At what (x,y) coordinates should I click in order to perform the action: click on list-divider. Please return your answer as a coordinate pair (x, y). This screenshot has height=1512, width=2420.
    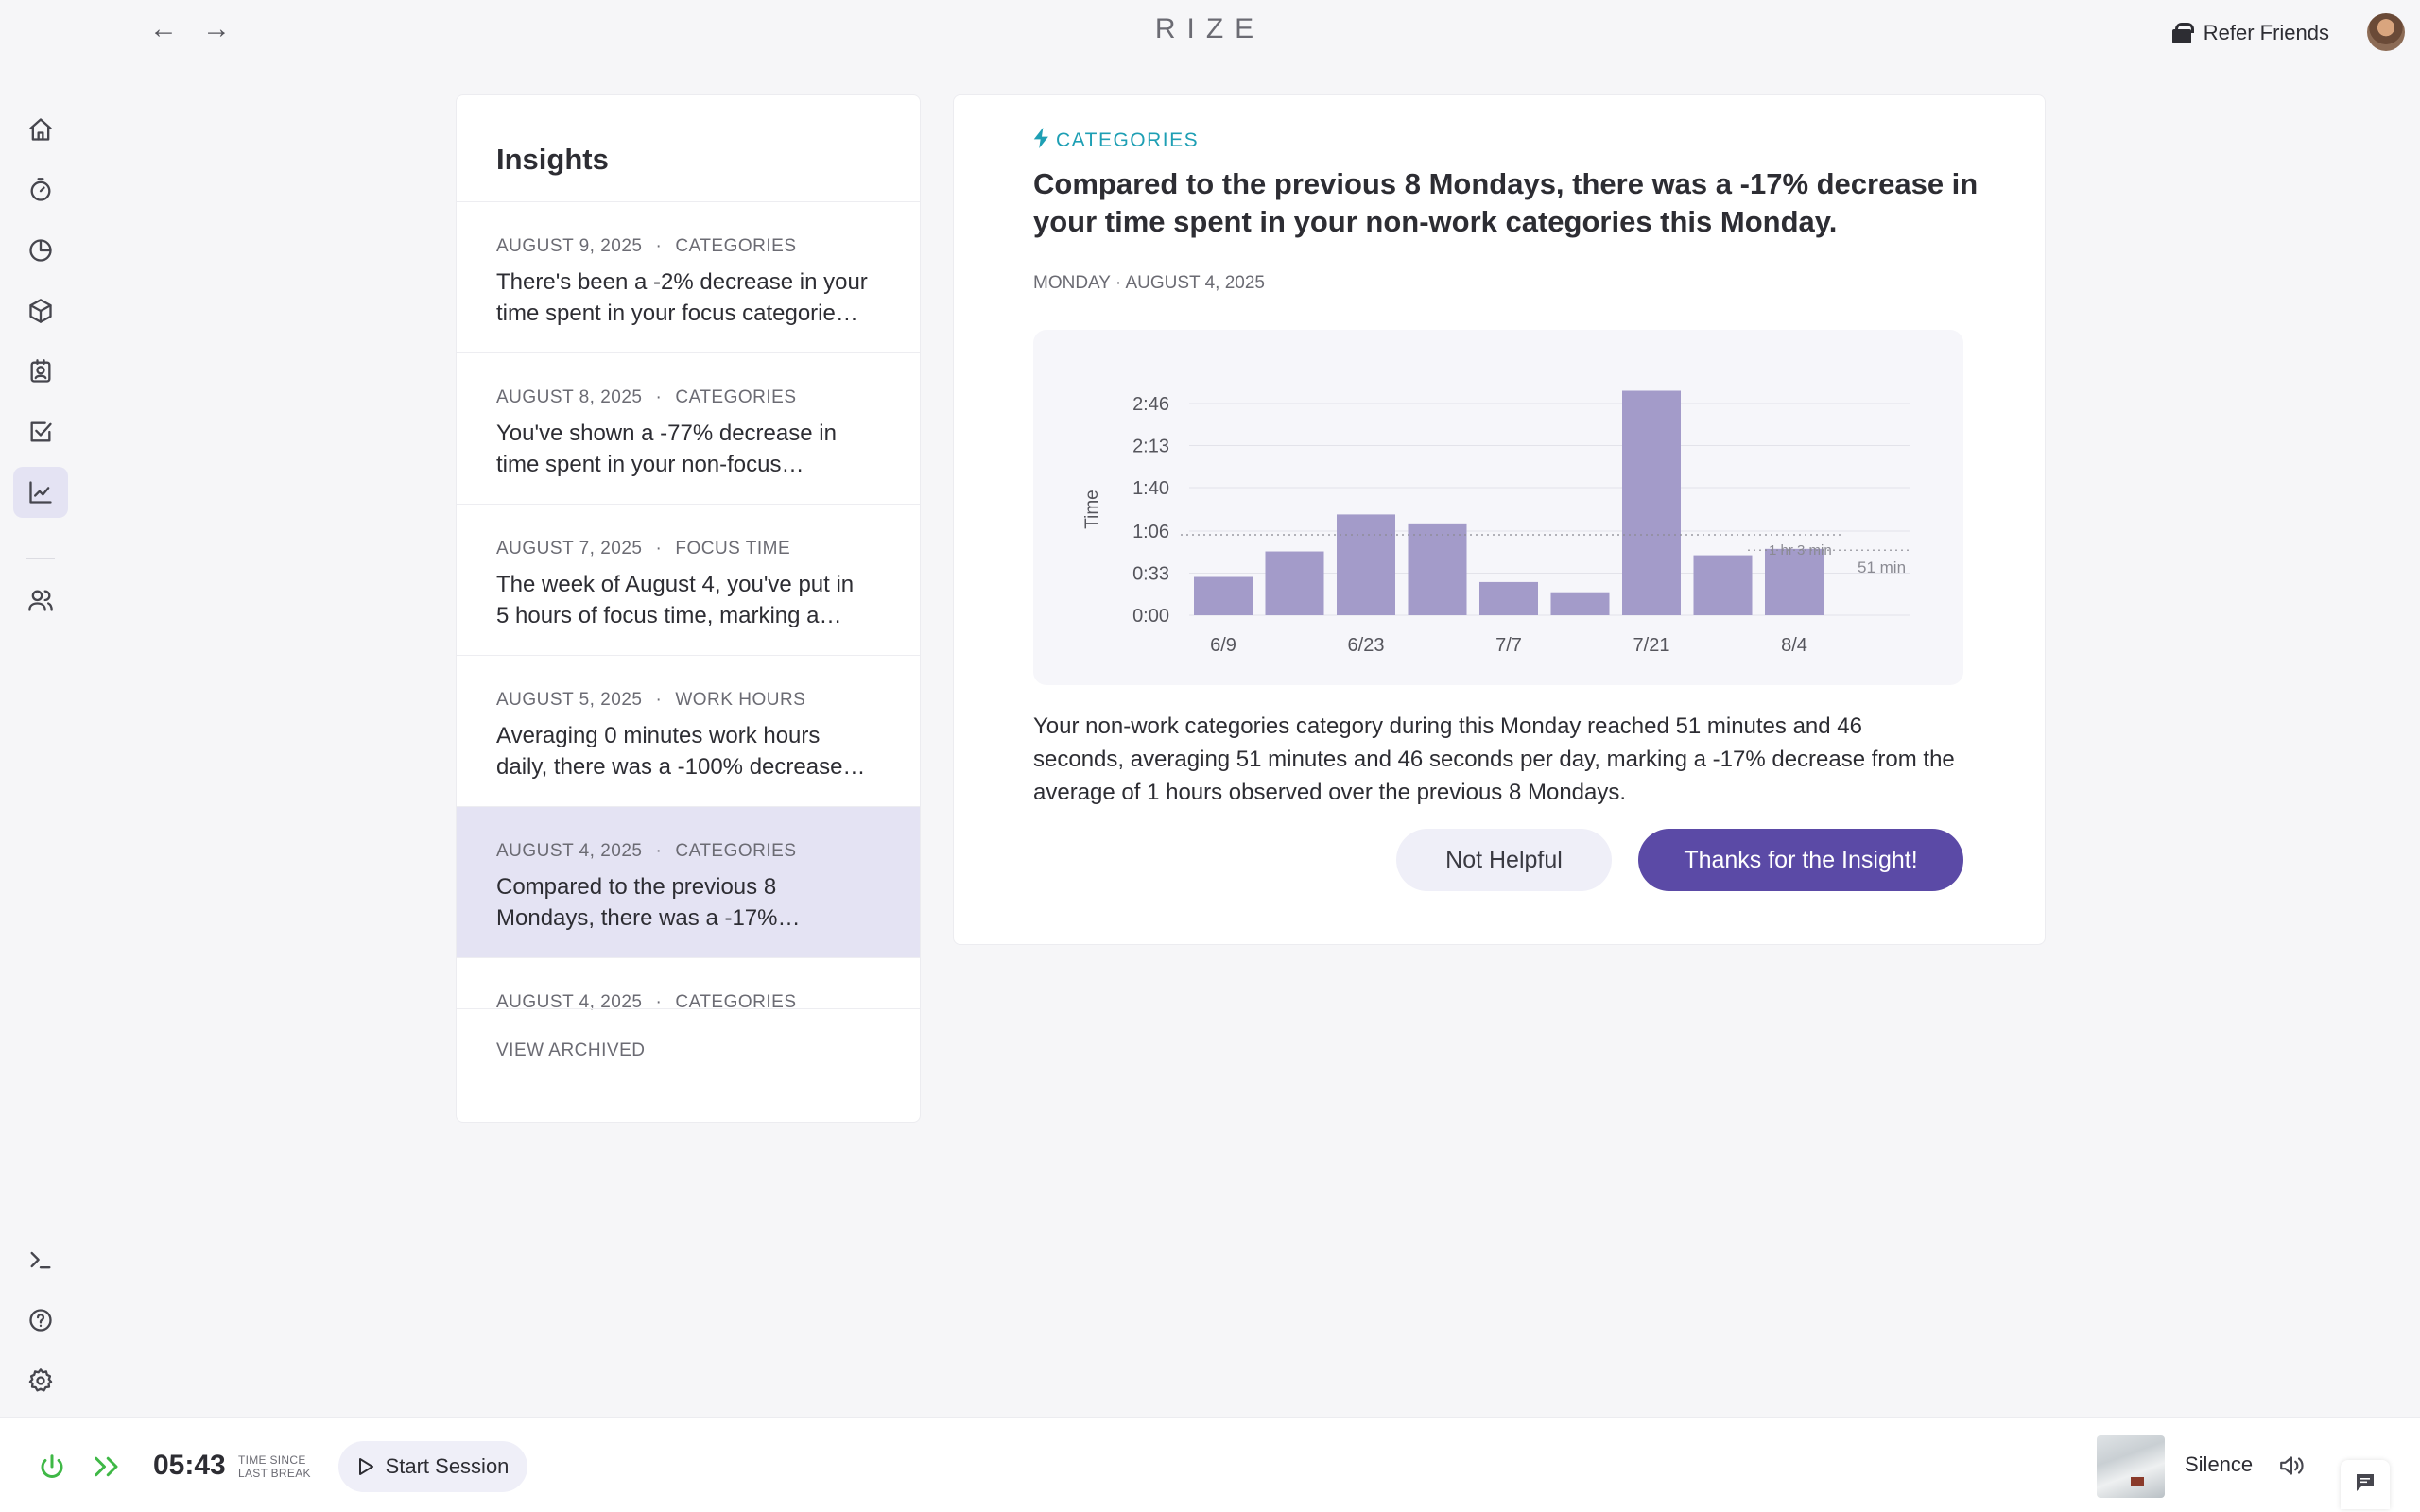
    Looking at the image, I should click on (689, 1008).